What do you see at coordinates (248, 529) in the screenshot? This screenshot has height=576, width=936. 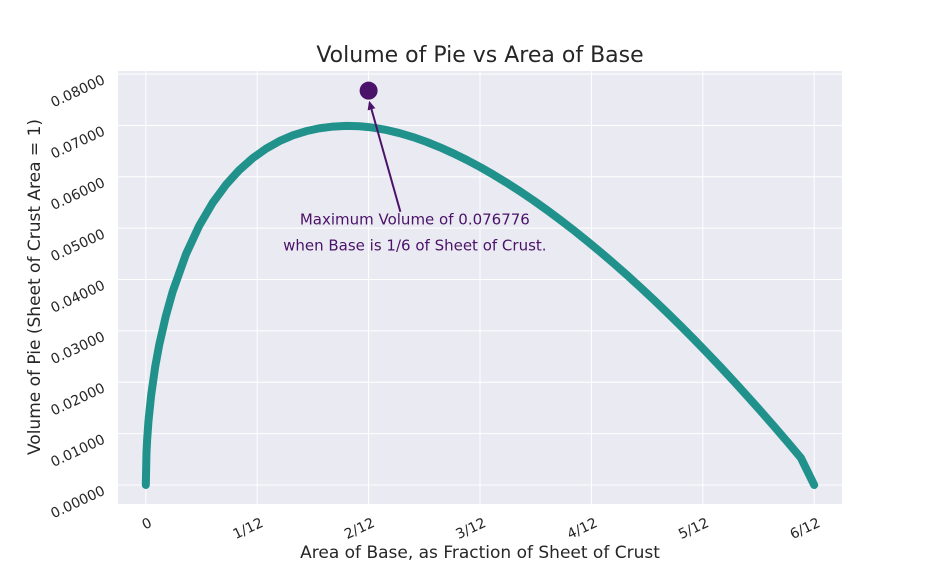 I see `x-tick-label: 1/12` at bounding box center [248, 529].